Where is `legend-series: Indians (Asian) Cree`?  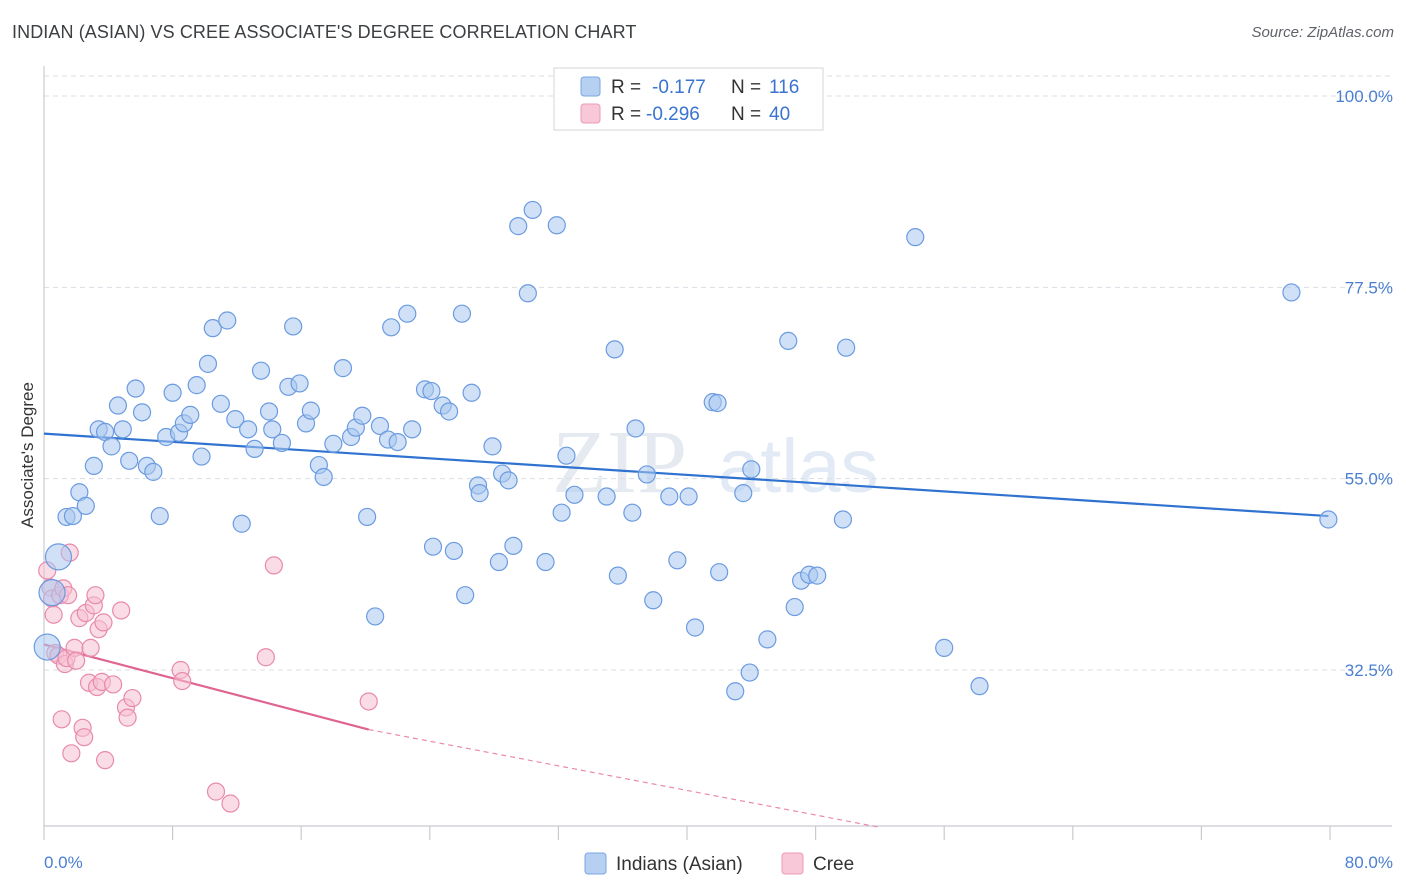 legend-series: Indians (Asian) Cree is located at coordinates (719, 863).